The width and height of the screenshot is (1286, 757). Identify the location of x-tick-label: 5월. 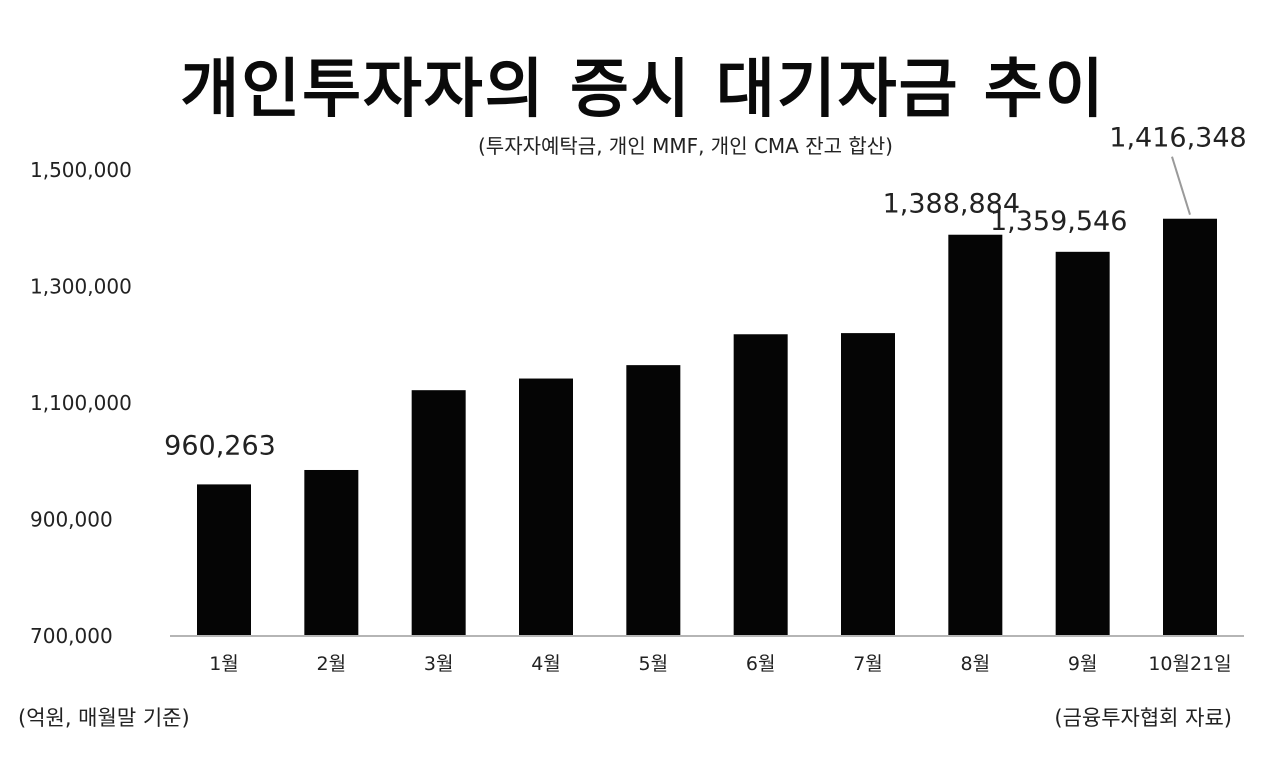
(654, 664).